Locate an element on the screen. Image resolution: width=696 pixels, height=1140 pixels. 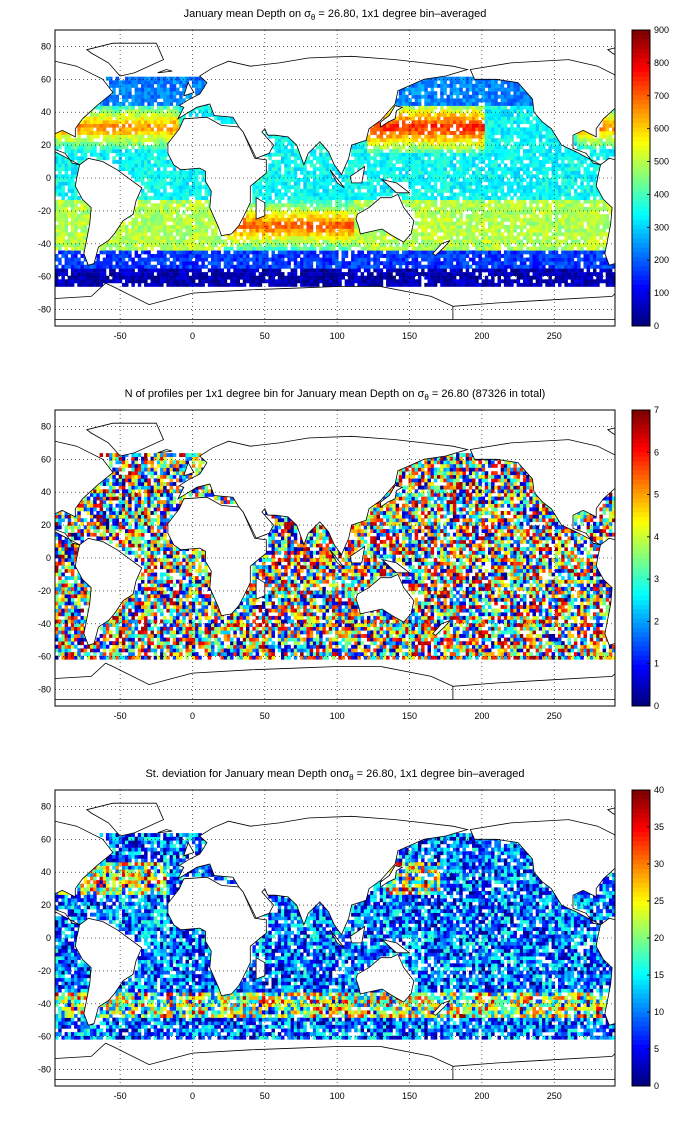
colorbar-tick-label: 7 is located at coordinates (656, 410).